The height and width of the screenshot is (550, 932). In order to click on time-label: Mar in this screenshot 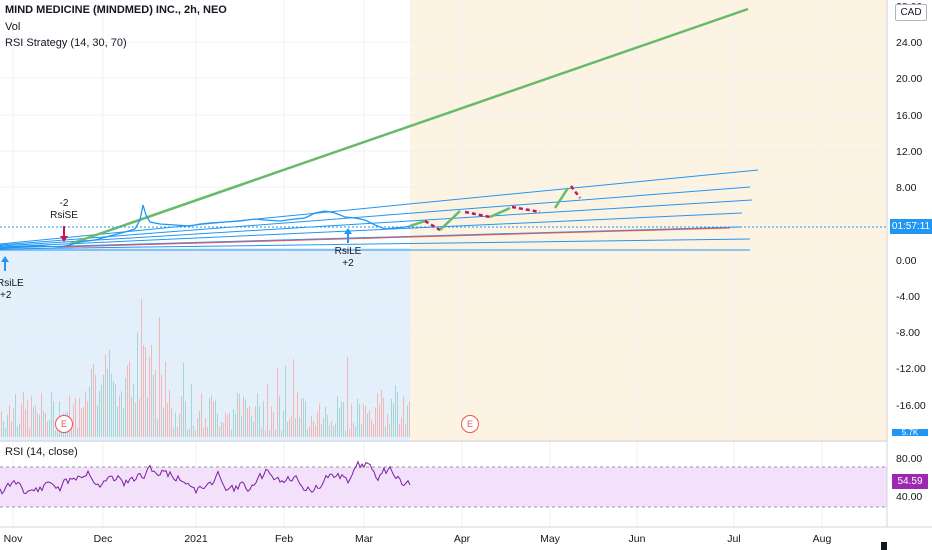, I will do `click(364, 539)`.